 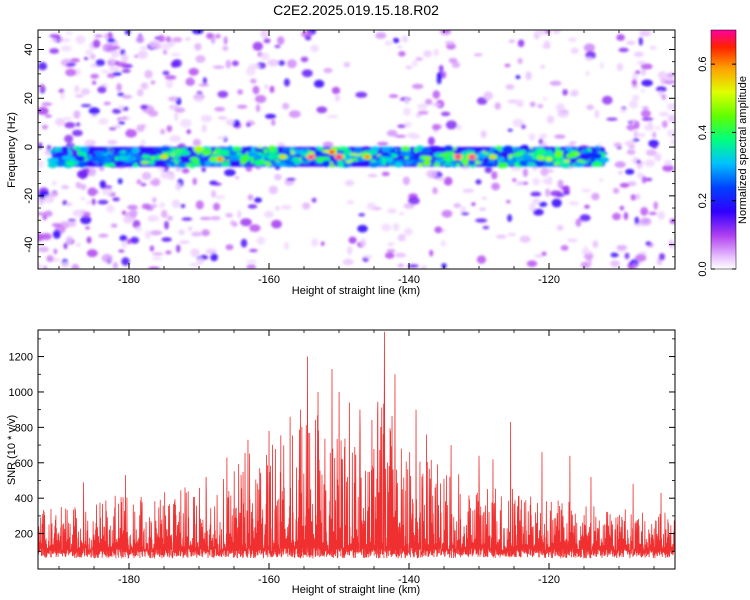 I want to click on y-tick-label: 200, so click(x=24, y=535).